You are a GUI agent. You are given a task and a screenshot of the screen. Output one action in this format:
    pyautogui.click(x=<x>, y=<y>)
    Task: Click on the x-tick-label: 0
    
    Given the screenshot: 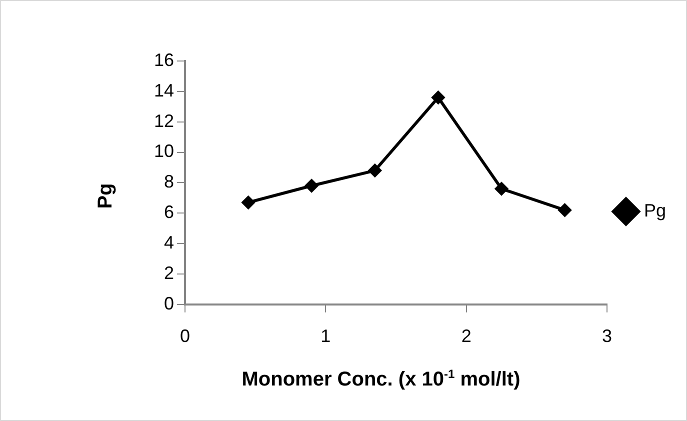 What is the action you would take?
    pyautogui.click(x=185, y=336)
    